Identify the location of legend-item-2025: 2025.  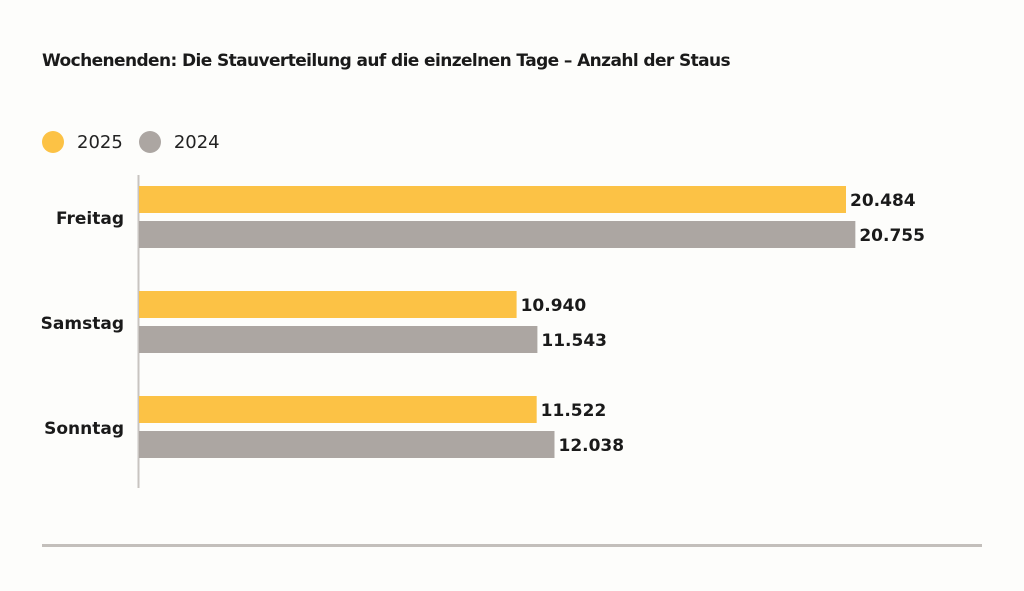
(82, 142).